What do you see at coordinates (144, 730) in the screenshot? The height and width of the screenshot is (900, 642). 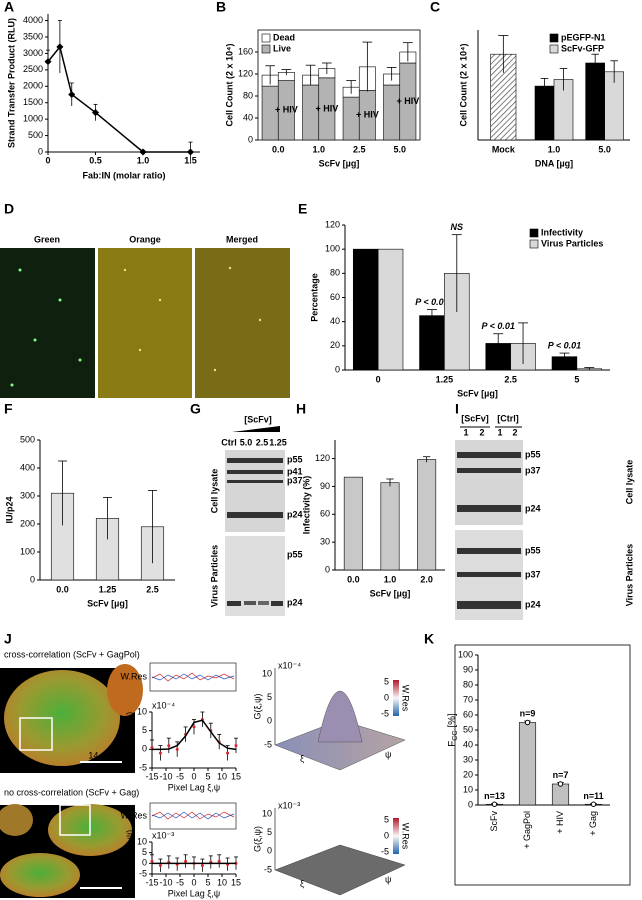 I see `y-tick-label: 5` at bounding box center [144, 730].